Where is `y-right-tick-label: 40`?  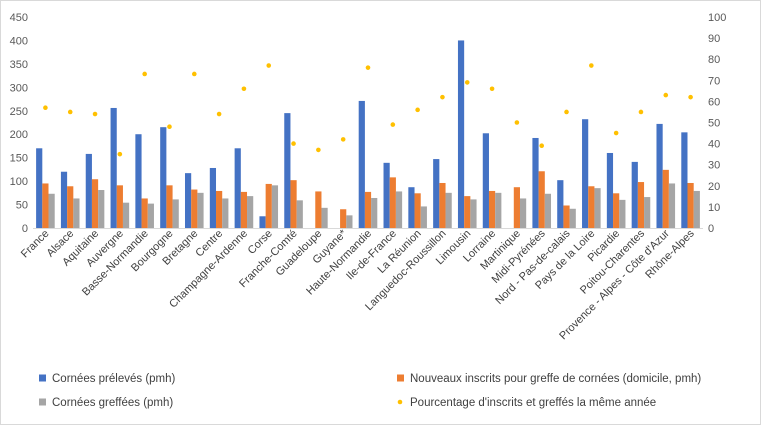
y-right-tick-label: 40 is located at coordinates (714, 145).